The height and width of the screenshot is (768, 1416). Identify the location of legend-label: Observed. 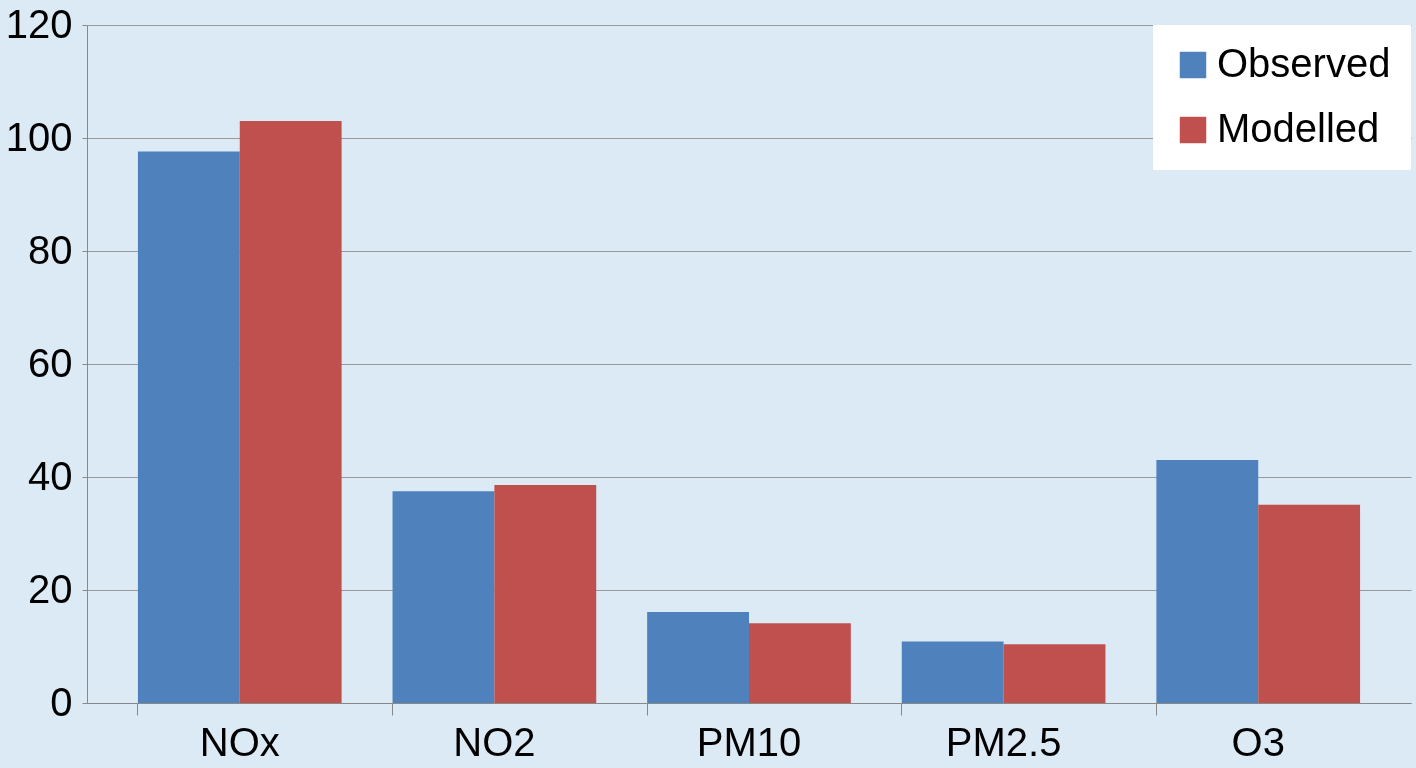
(1304, 63).